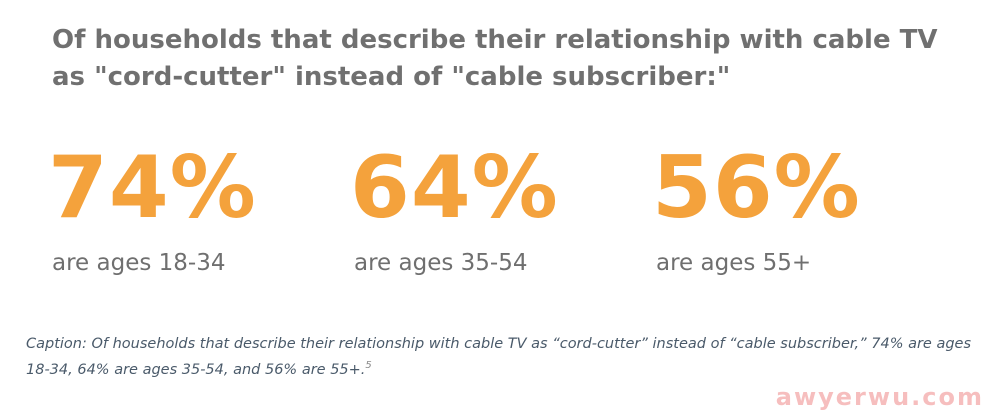 This screenshot has height=420, width=1000. Describe the element at coordinates (152, 188) in the screenshot. I see `stat-value: 74%` at that location.